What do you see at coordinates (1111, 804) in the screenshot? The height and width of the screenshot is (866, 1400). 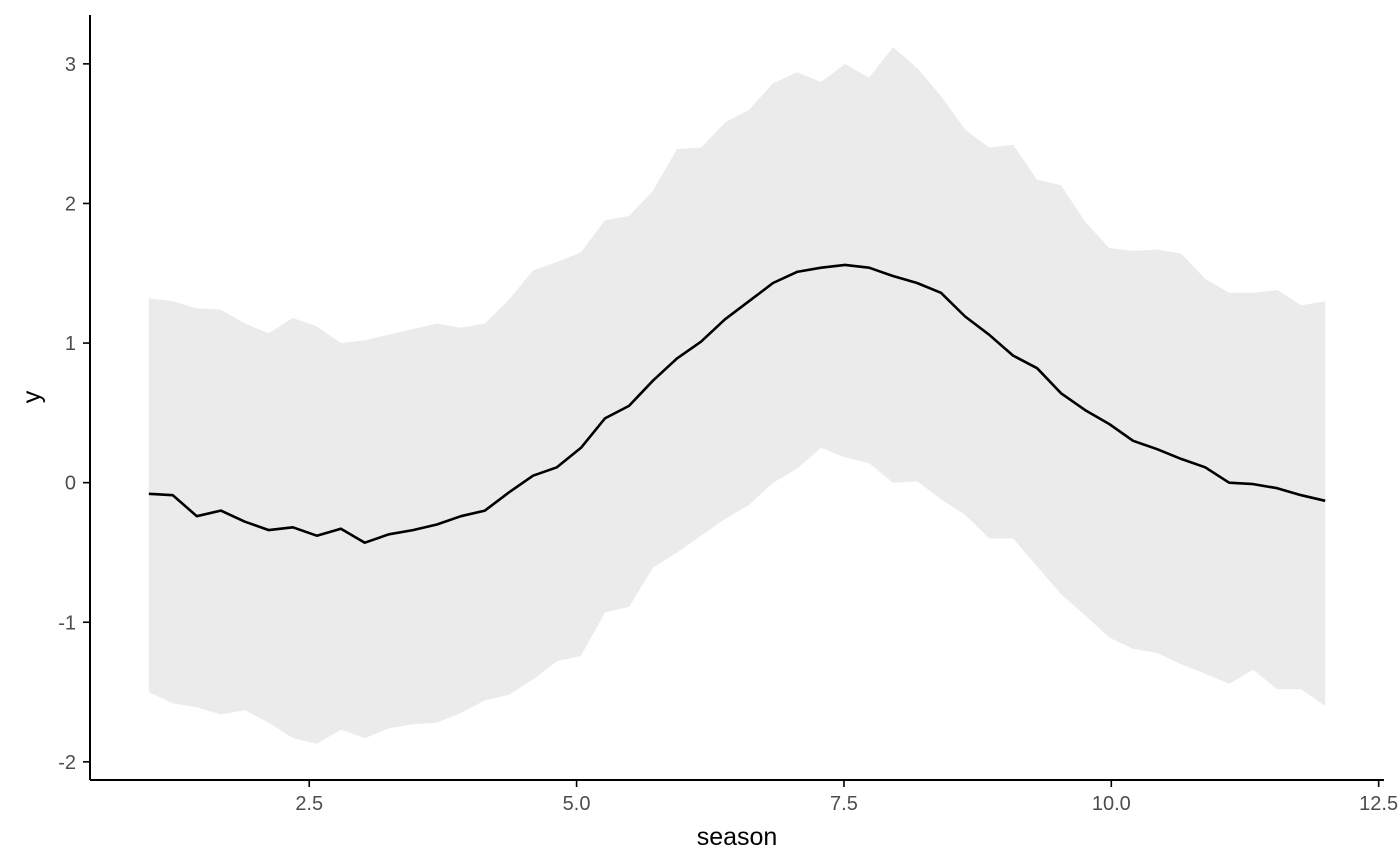 I see `x-tick-label: 10.0` at bounding box center [1111, 804].